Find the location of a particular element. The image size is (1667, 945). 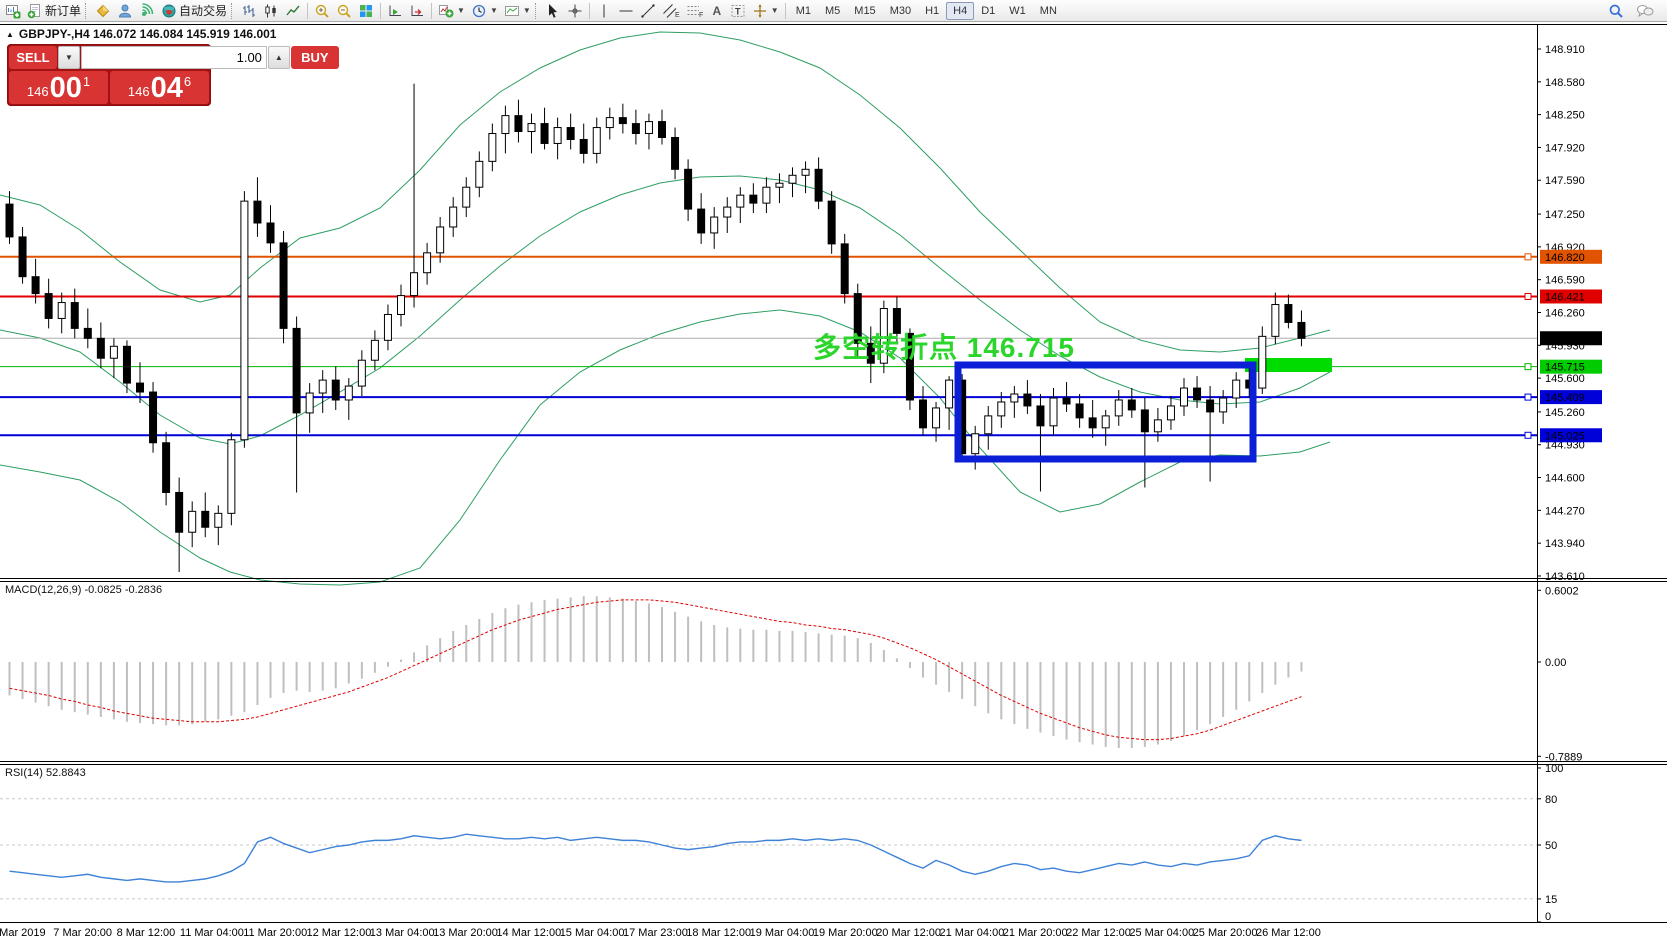

auto-scroll-button is located at coordinates (395, 11).